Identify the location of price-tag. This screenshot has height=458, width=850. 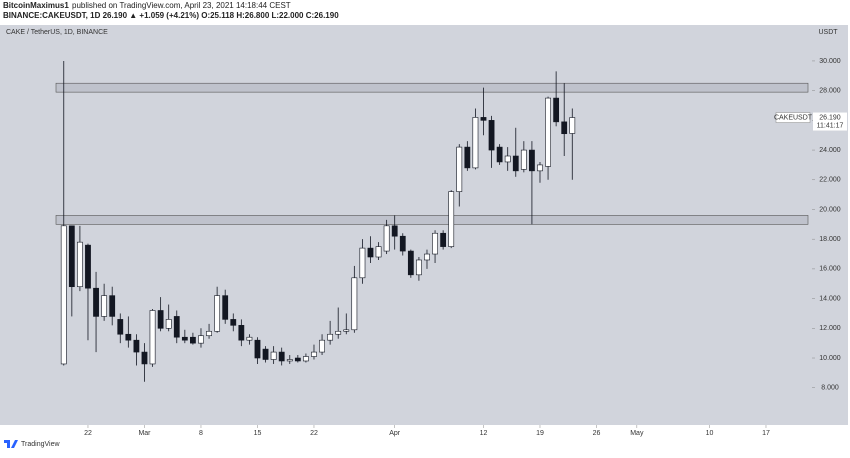
(793, 117).